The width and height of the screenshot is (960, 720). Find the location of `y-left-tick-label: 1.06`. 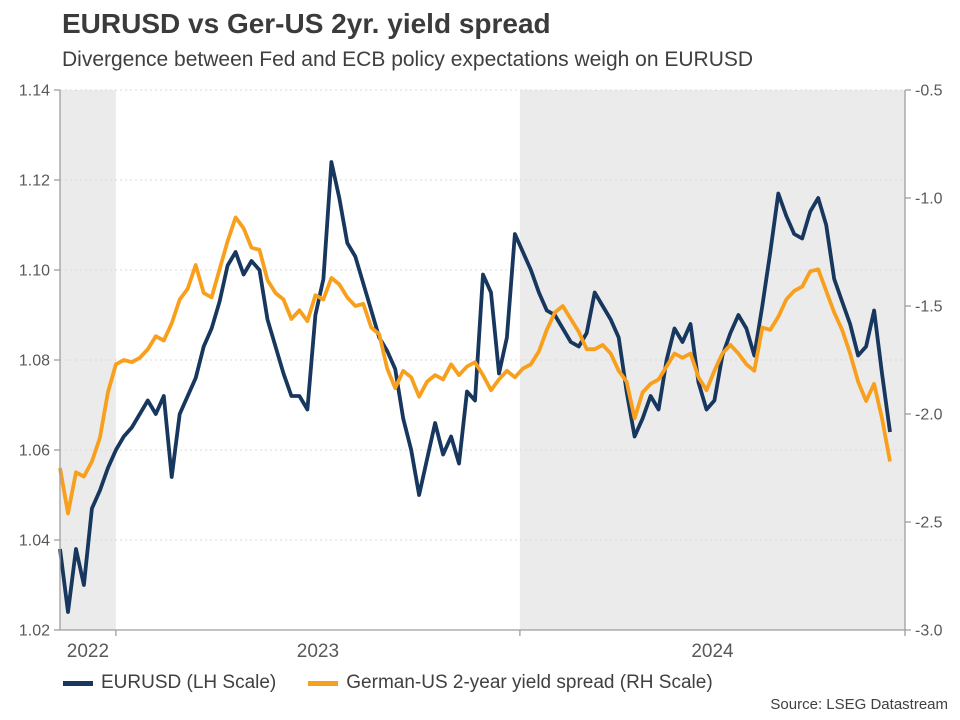

y-left-tick-label: 1.06 is located at coordinates (34, 451).